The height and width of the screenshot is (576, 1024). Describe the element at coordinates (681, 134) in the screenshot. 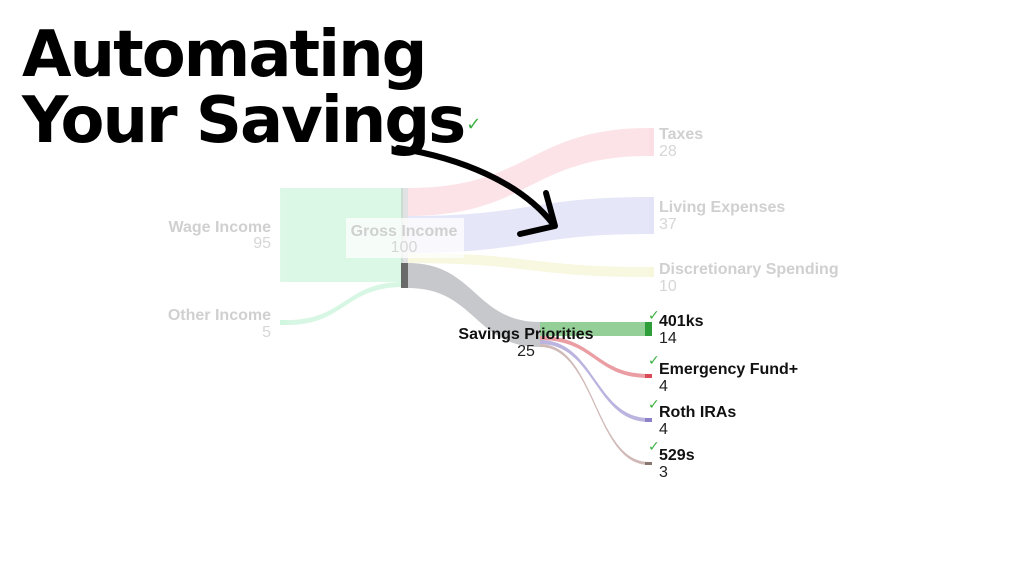

I see `label-taxes-name: Taxes` at that location.